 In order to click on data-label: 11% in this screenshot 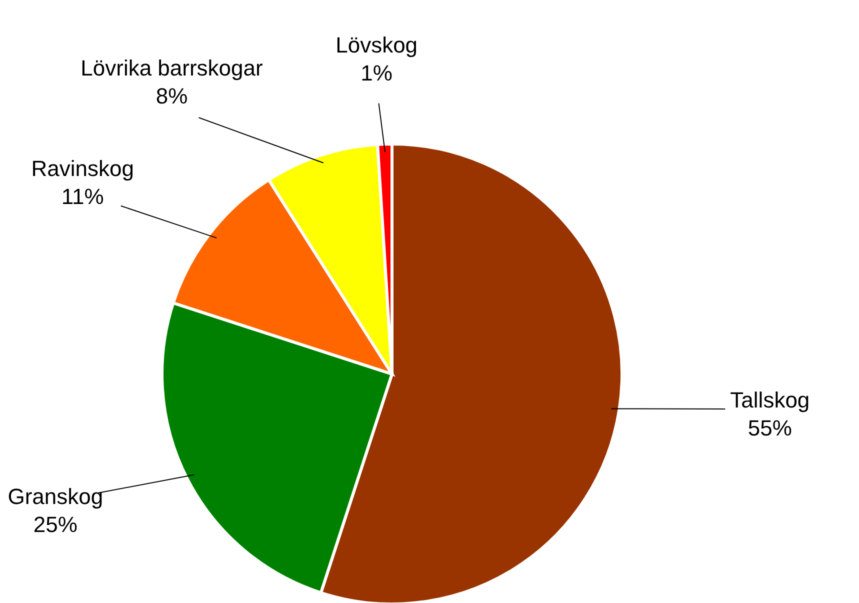, I will do `click(82, 197)`.